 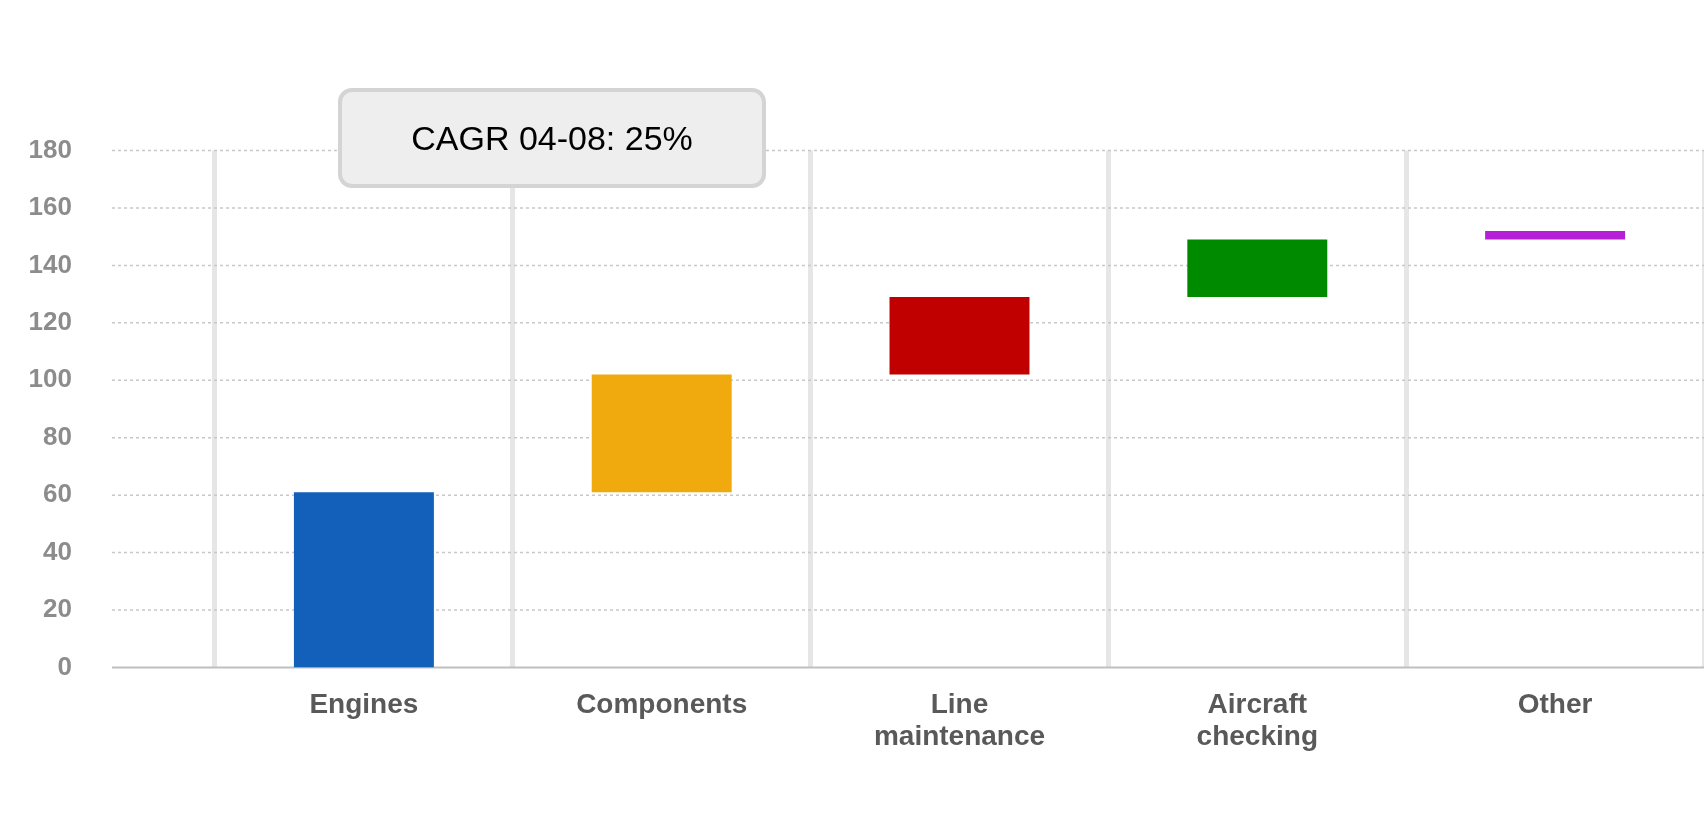 What do you see at coordinates (50, 378) in the screenshot?
I see `y-tick-label: 100` at bounding box center [50, 378].